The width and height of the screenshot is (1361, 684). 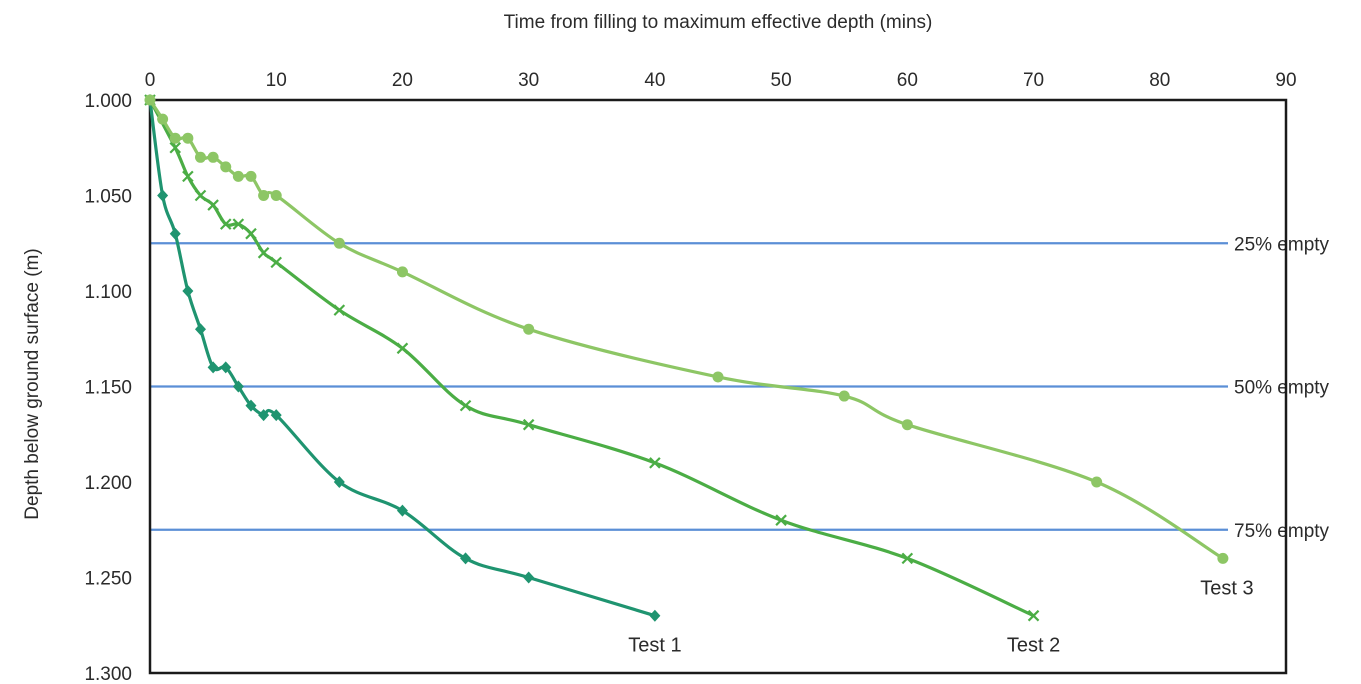 What do you see at coordinates (1033, 646) in the screenshot?
I see `series-label-2: Test 2` at bounding box center [1033, 646].